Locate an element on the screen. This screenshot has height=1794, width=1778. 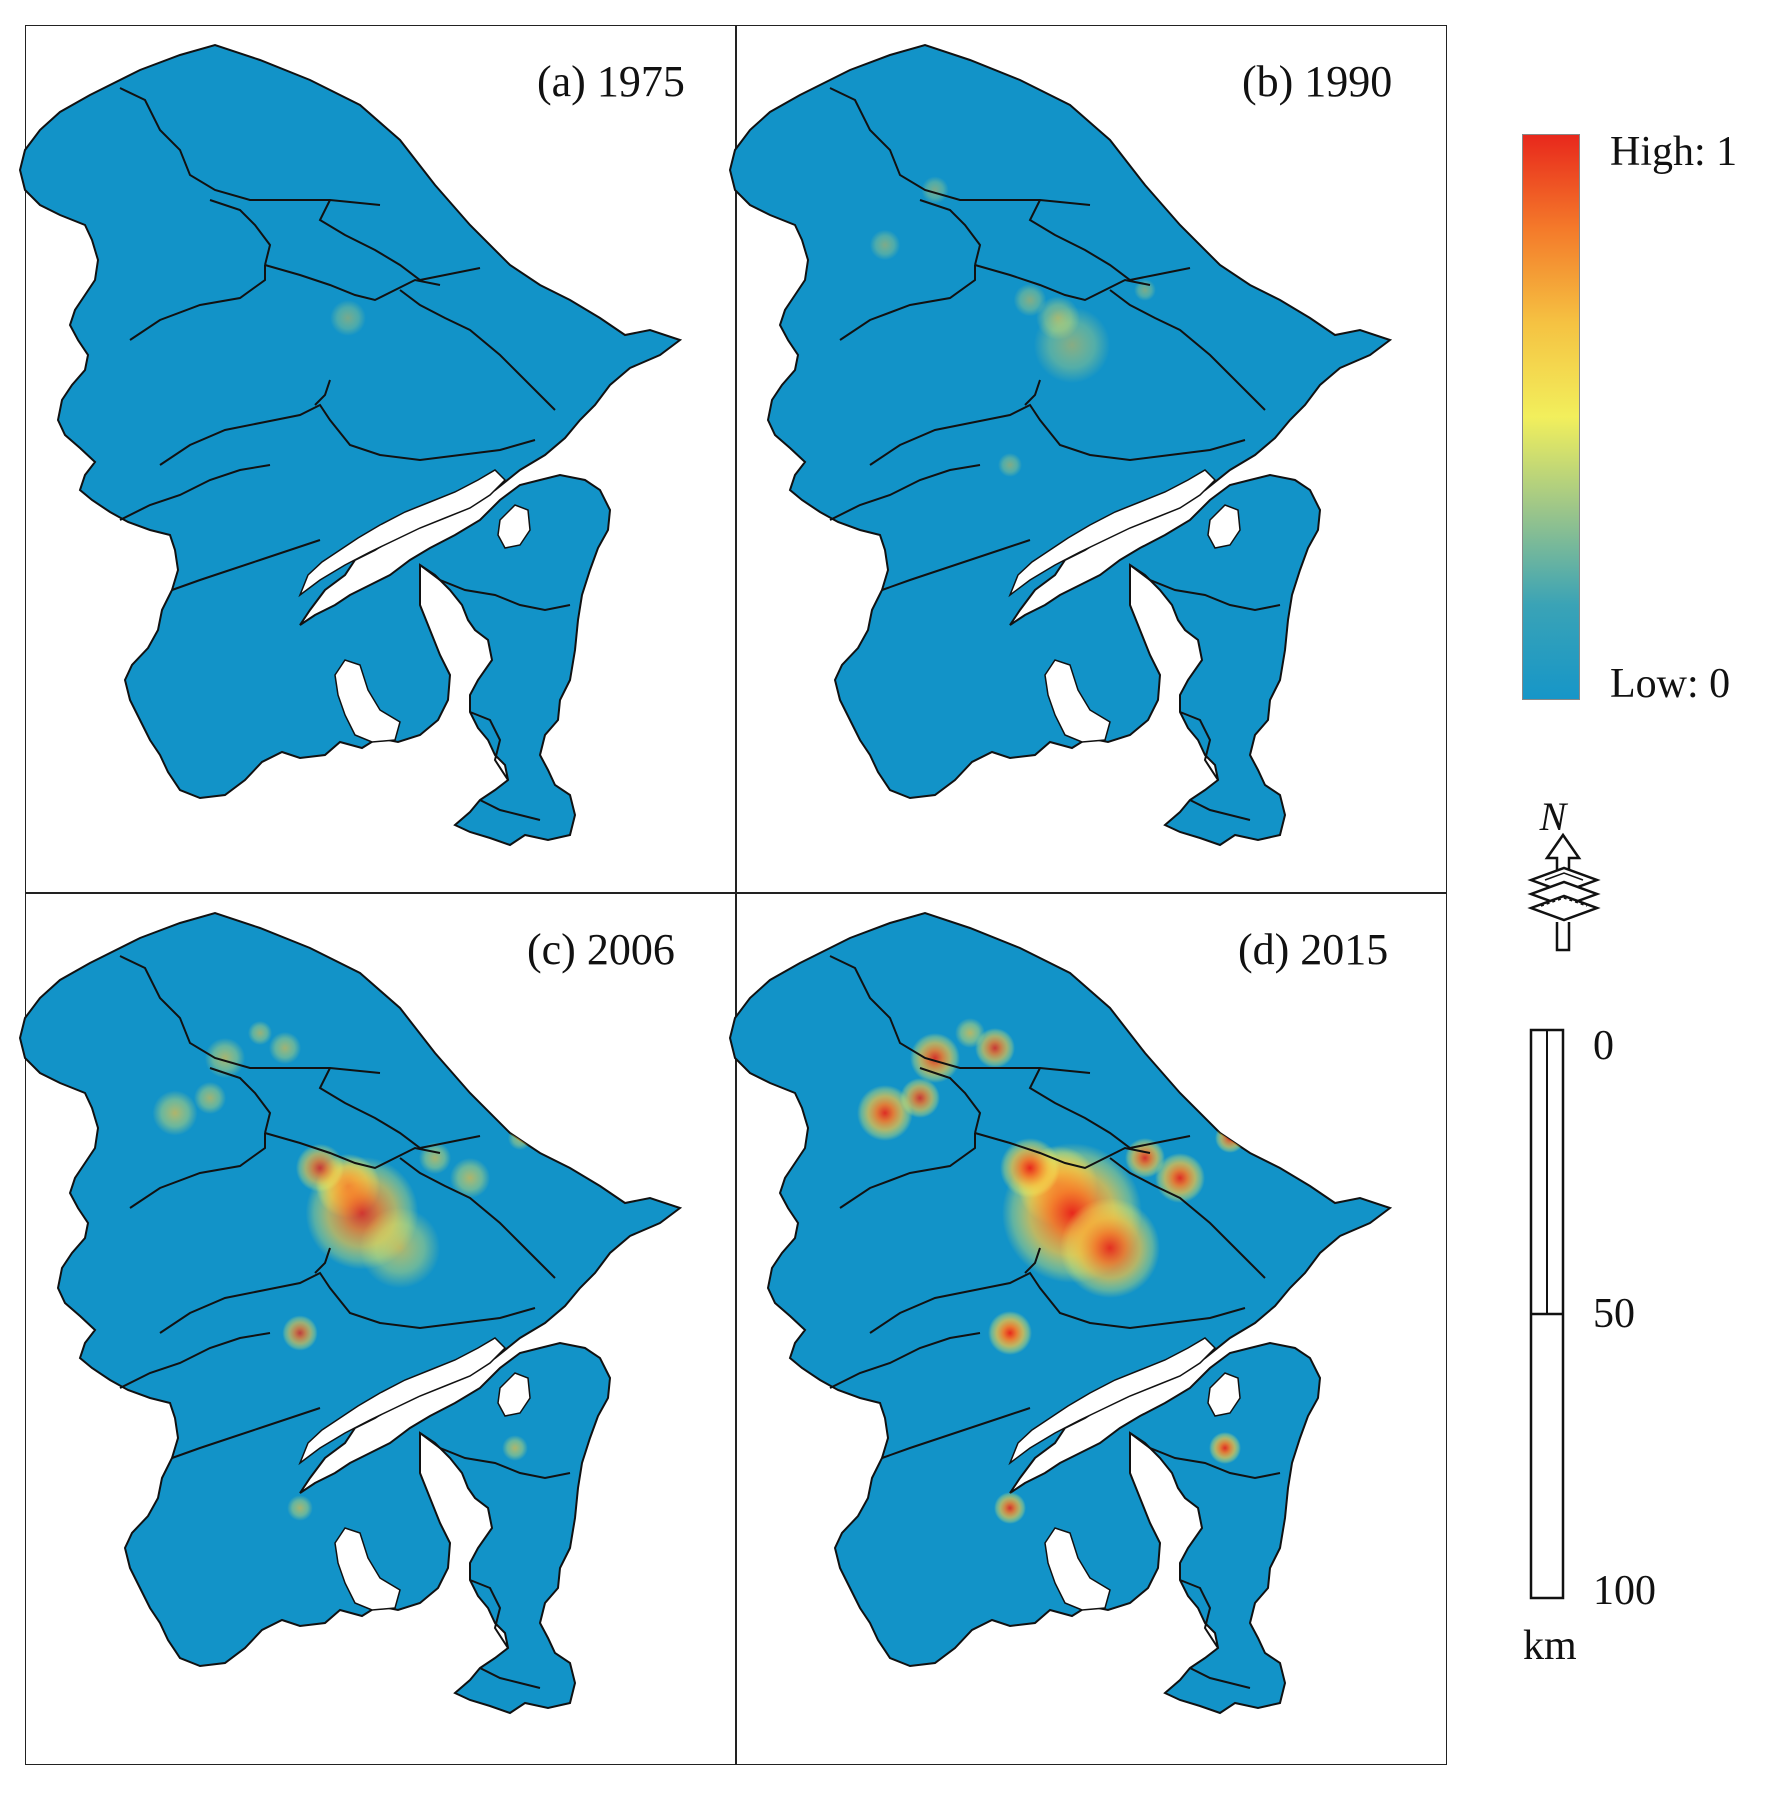
panel-a-title: (a) 1975 is located at coordinates (611, 81).